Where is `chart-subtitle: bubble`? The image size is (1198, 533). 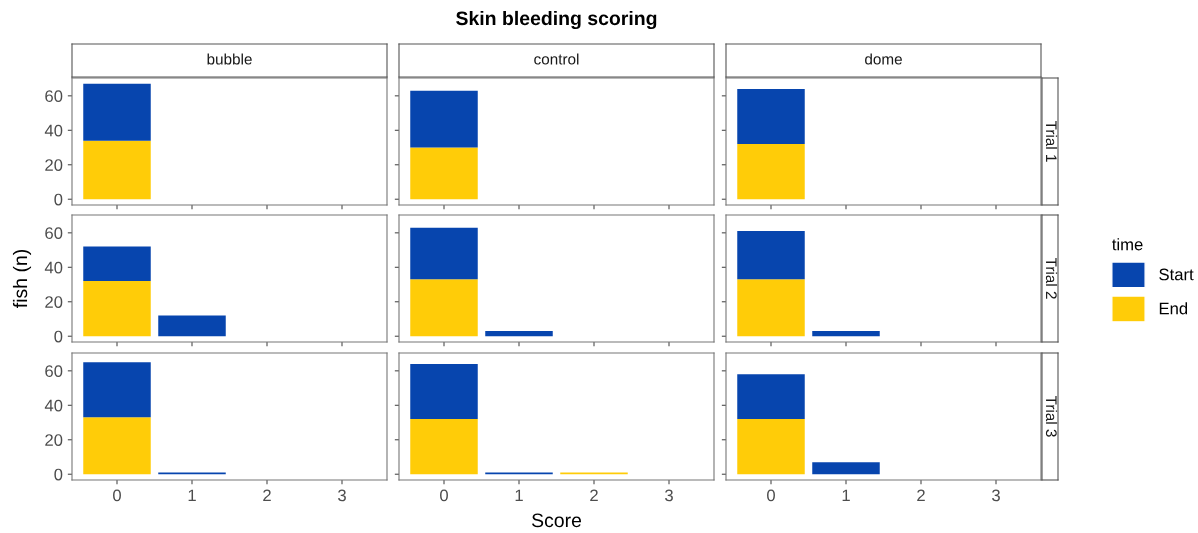 chart-subtitle: bubble is located at coordinates (229, 59).